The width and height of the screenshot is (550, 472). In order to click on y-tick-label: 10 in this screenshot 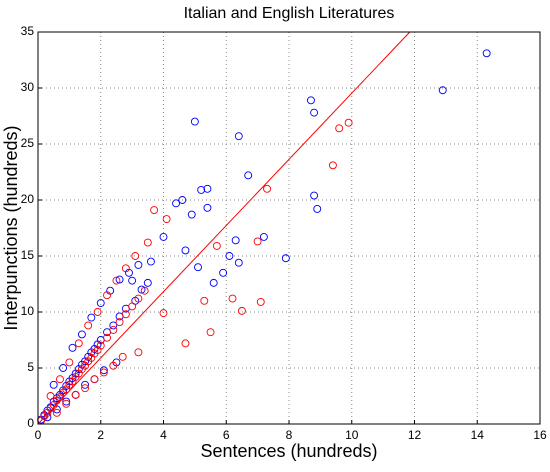, I will do `click(28, 311)`.